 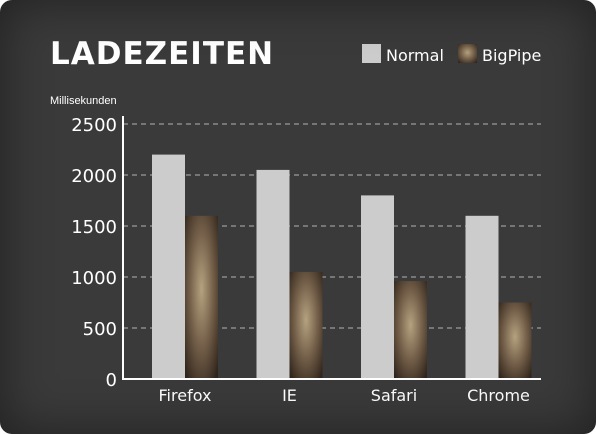 What do you see at coordinates (168, 266) in the screenshot?
I see `bar-normal-firefox` at bounding box center [168, 266].